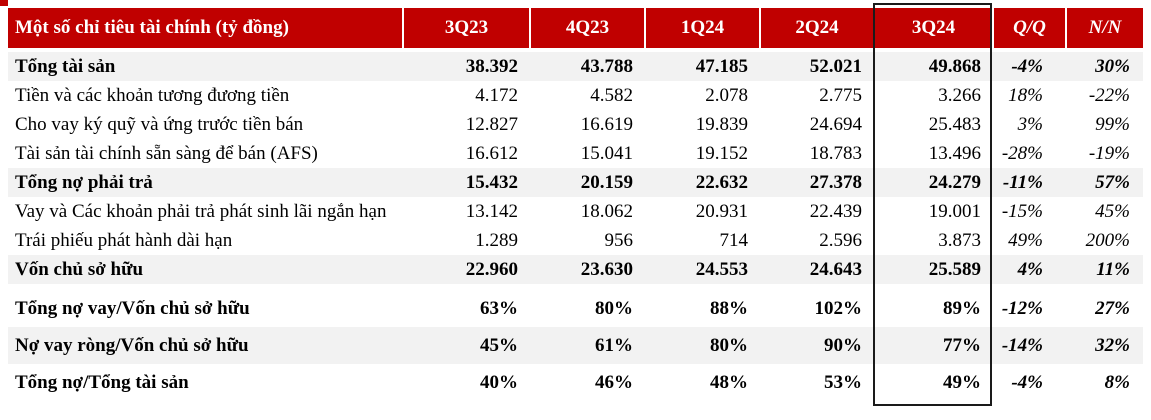 The width and height of the screenshot is (1151, 420). Describe the element at coordinates (835, 182) in the screenshot. I see `cell-value: 27.378` at that location.